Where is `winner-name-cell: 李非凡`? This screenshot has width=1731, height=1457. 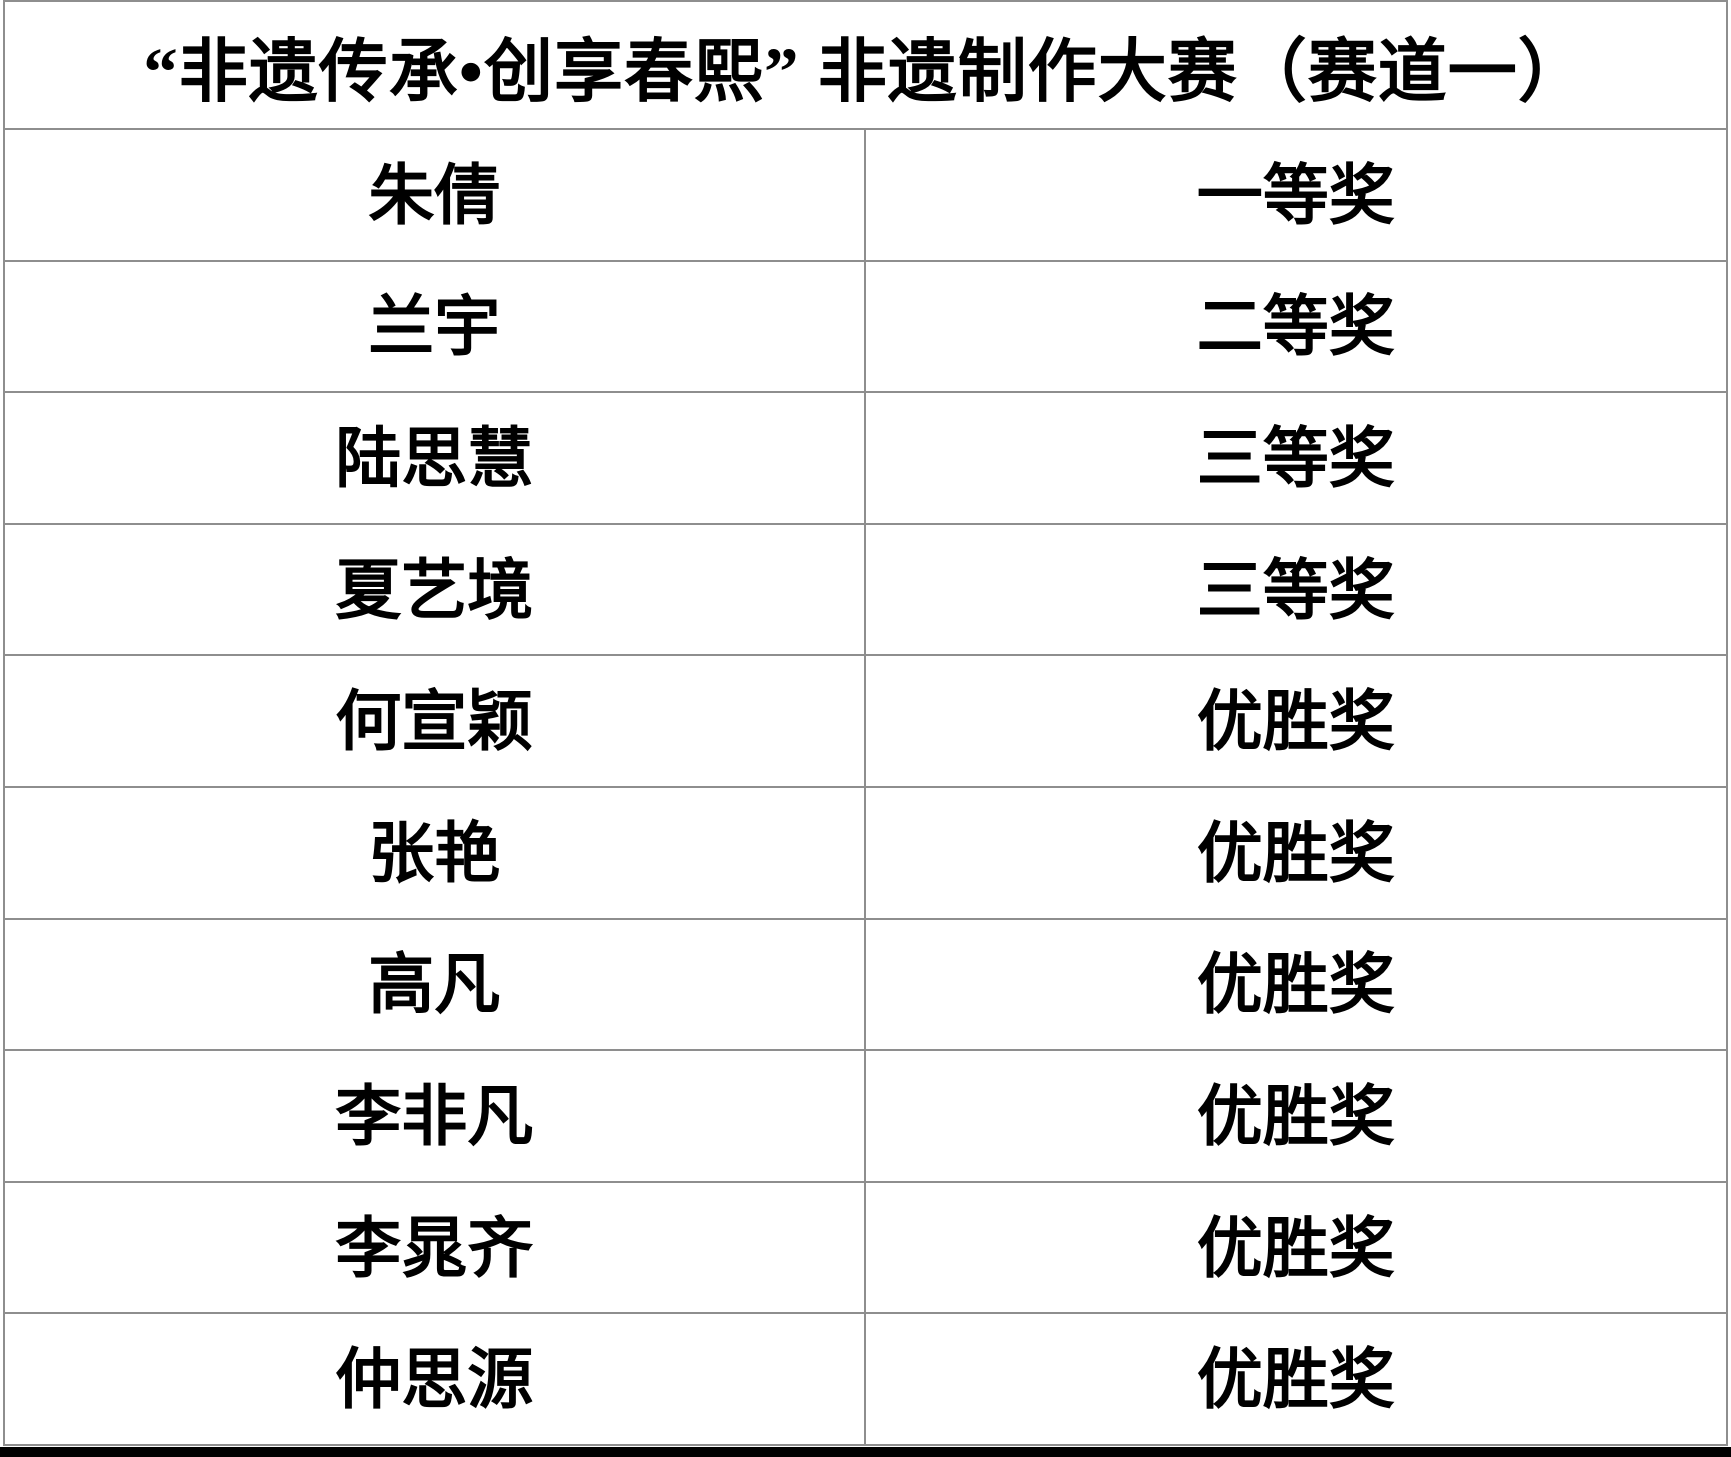 winner-name-cell: 李非凡 is located at coordinates (435, 1116).